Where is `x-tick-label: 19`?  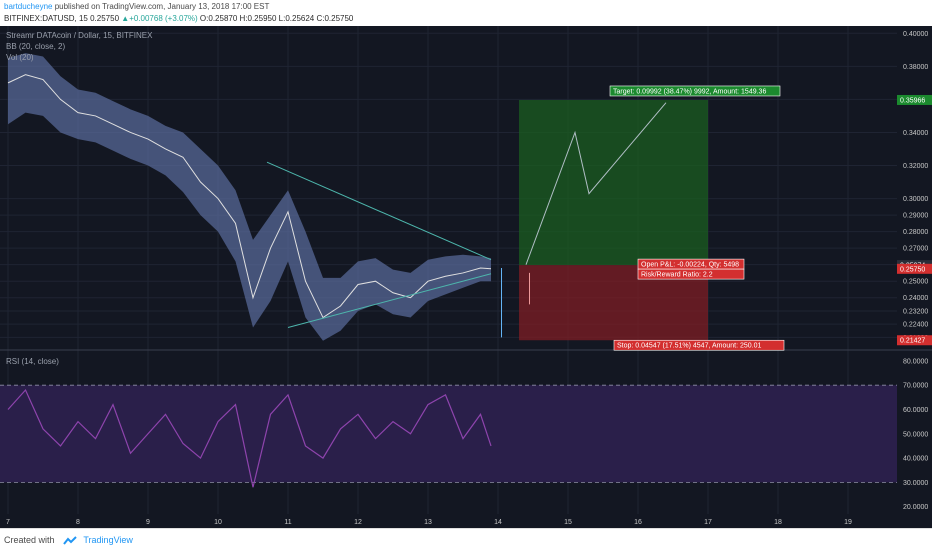 x-tick-label: 19 is located at coordinates (848, 522).